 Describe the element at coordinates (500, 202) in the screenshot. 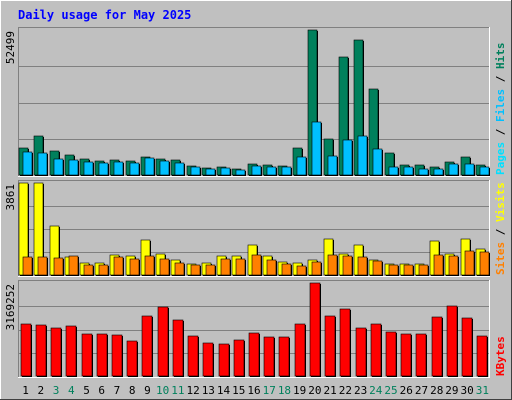

I see `legend-visits: Visits` at that location.